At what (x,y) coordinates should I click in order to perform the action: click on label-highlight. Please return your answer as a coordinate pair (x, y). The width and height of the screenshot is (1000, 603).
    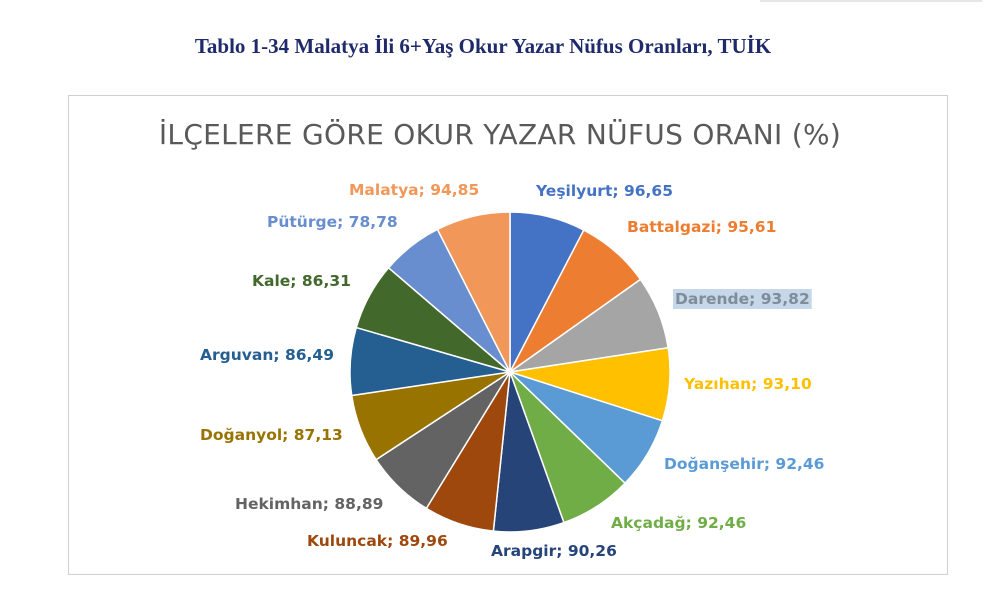
    Looking at the image, I should click on (742, 299).